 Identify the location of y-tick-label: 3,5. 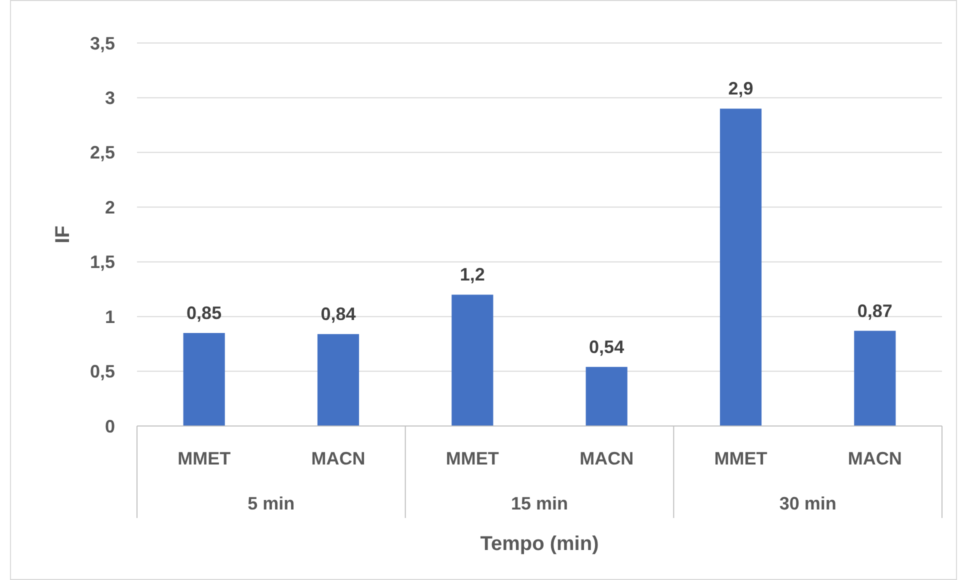
(102, 43).